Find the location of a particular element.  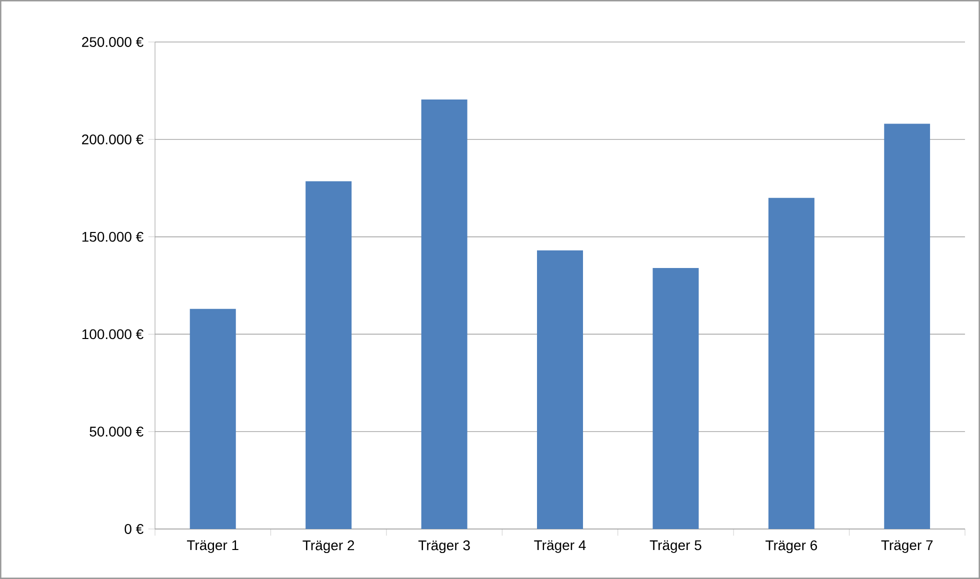

y-tick-label: 0 € is located at coordinates (134, 529).